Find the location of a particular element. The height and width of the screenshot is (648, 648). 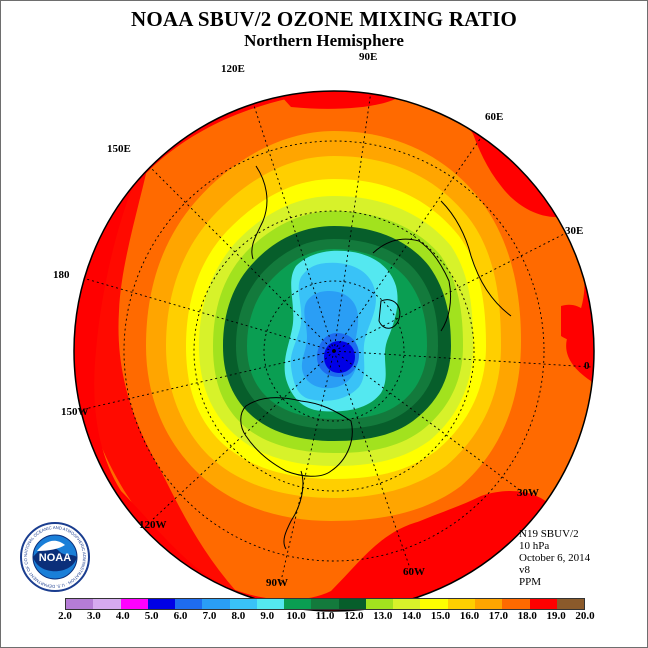

color-scale-tick: 12.0 is located at coordinates (354, 616).